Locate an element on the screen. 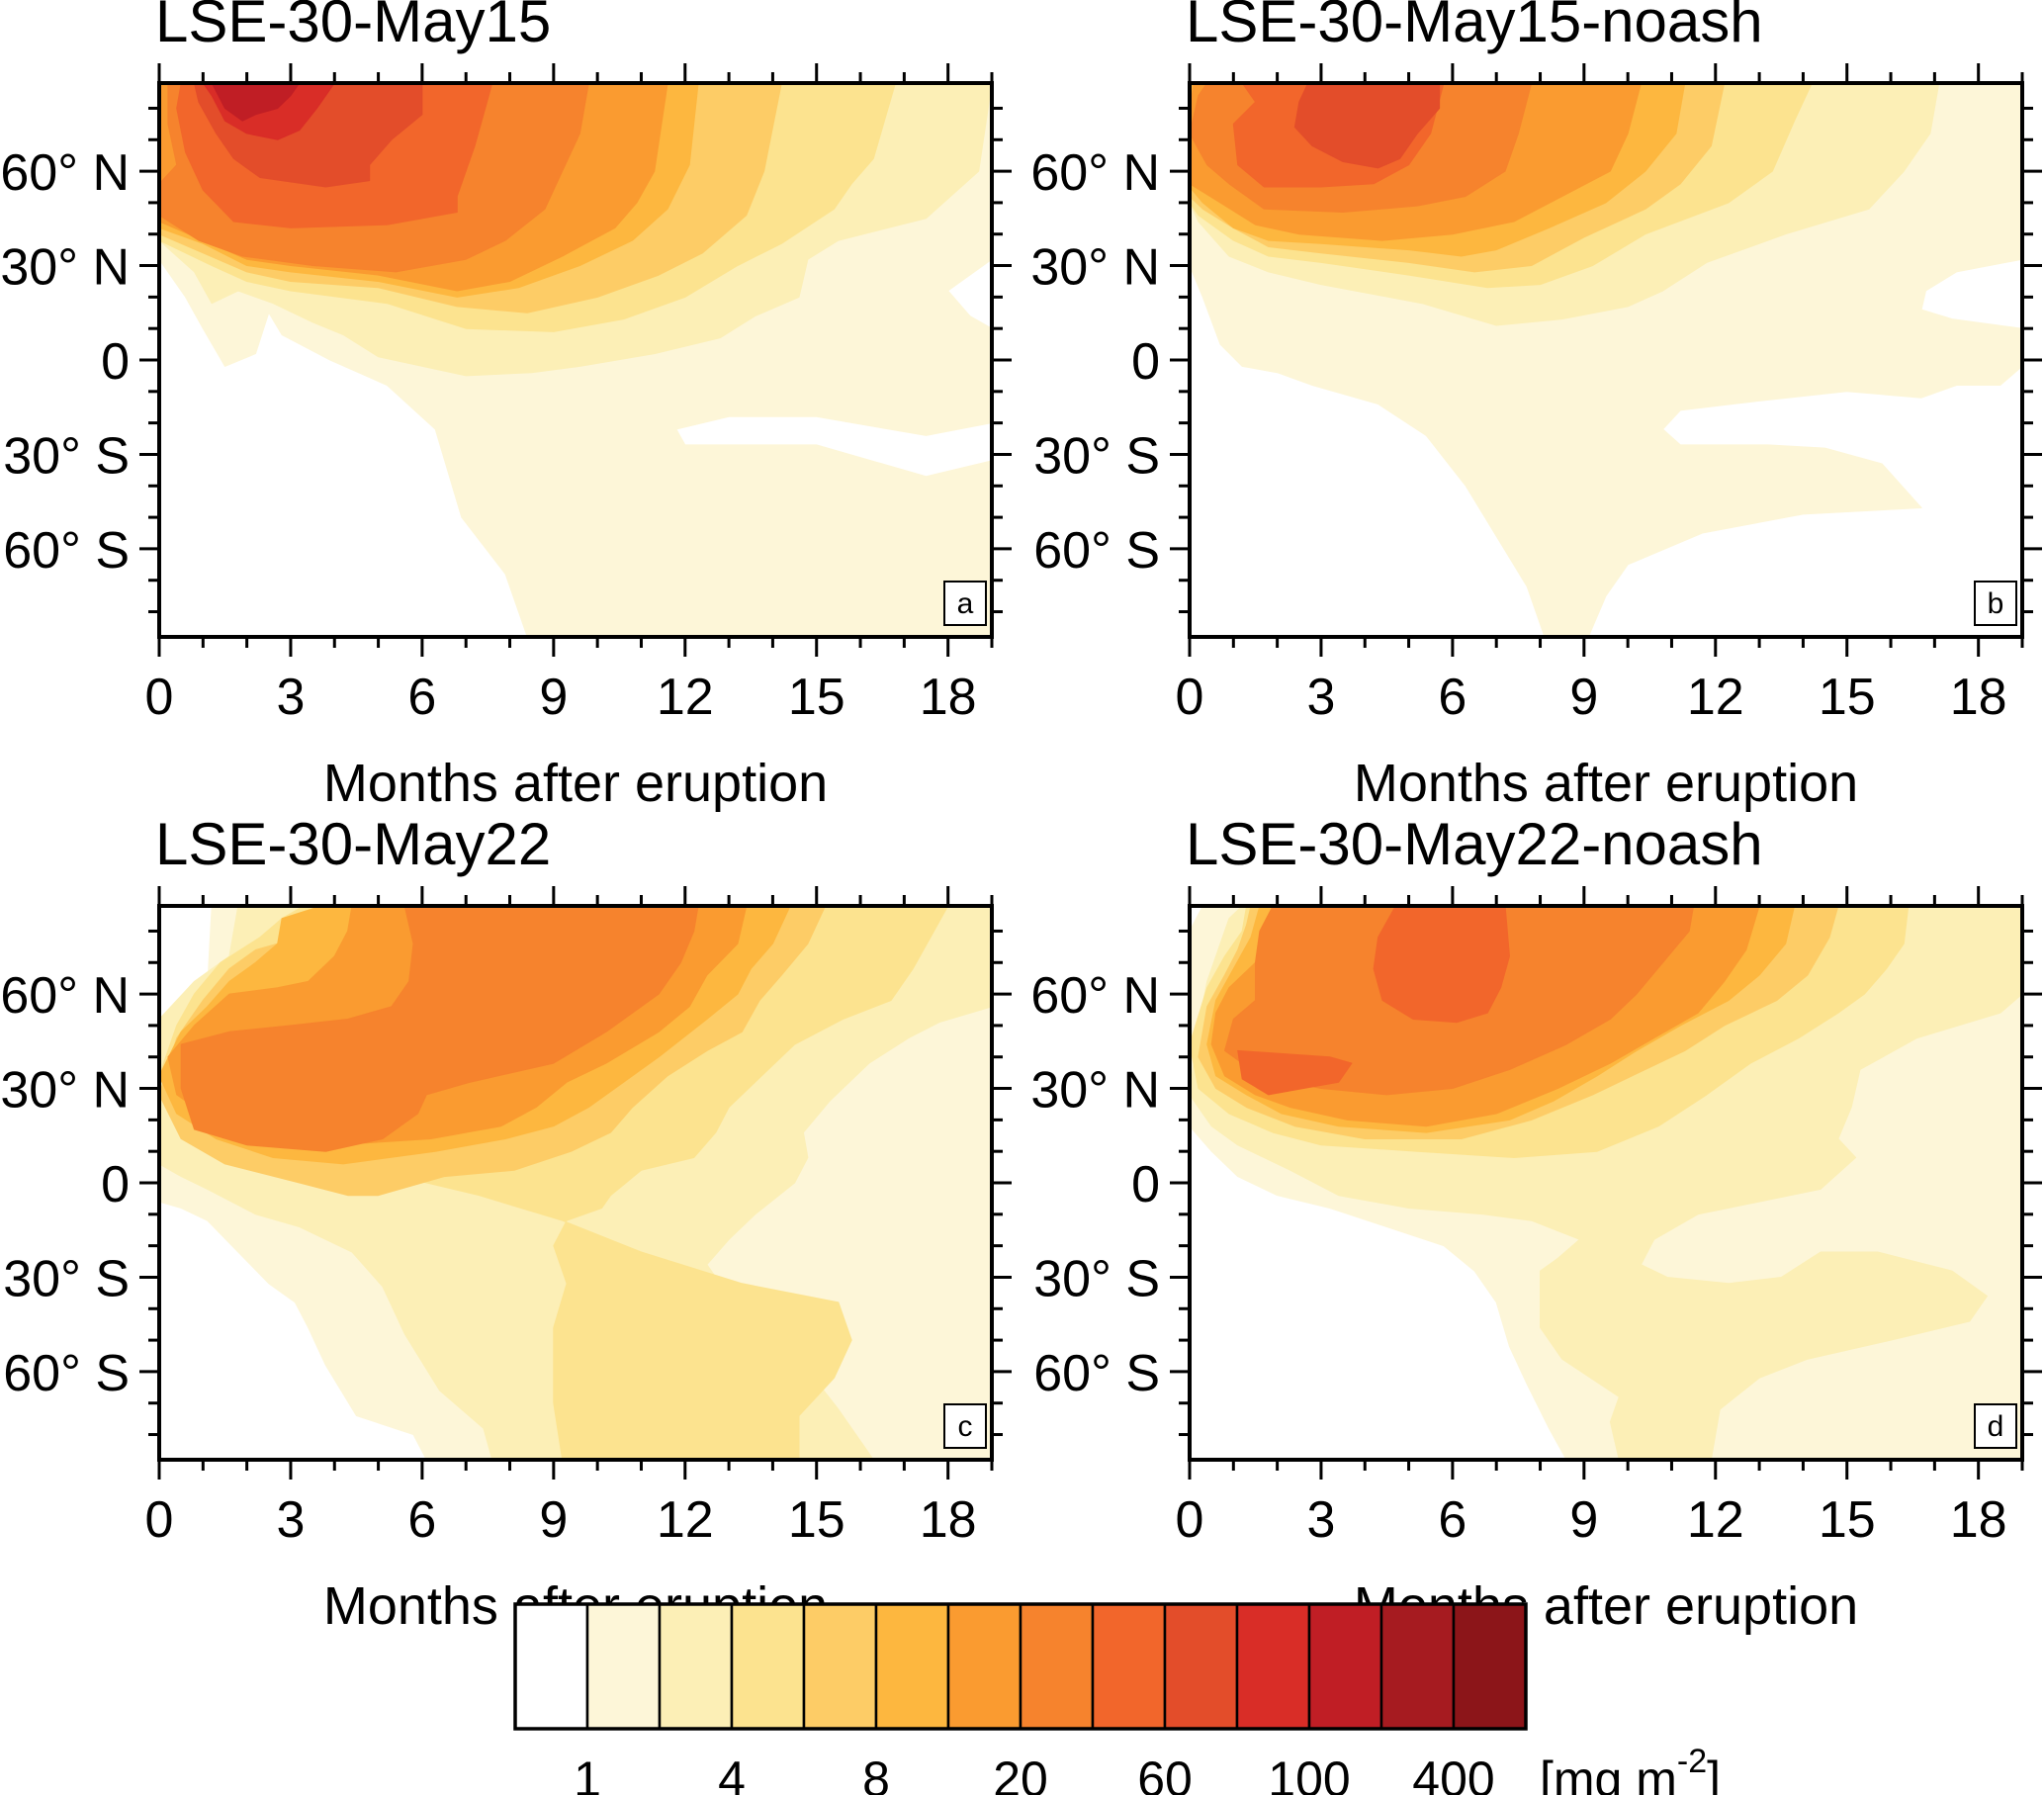  panel-letter: c is located at coordinates (965, 1426).